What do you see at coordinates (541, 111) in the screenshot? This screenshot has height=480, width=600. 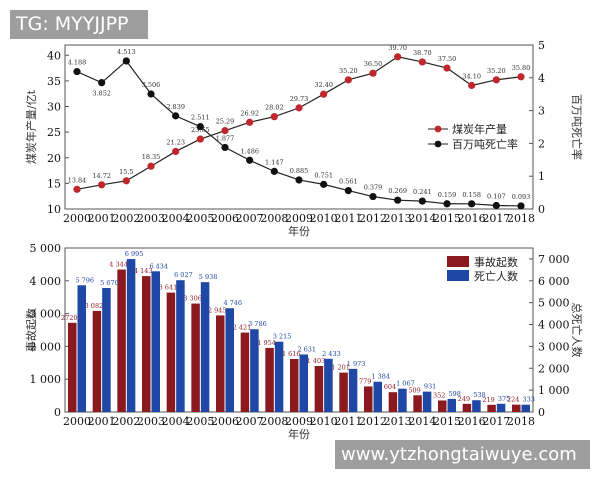 I see `y2-tick-label: 3` at bounding box center [541, 111].